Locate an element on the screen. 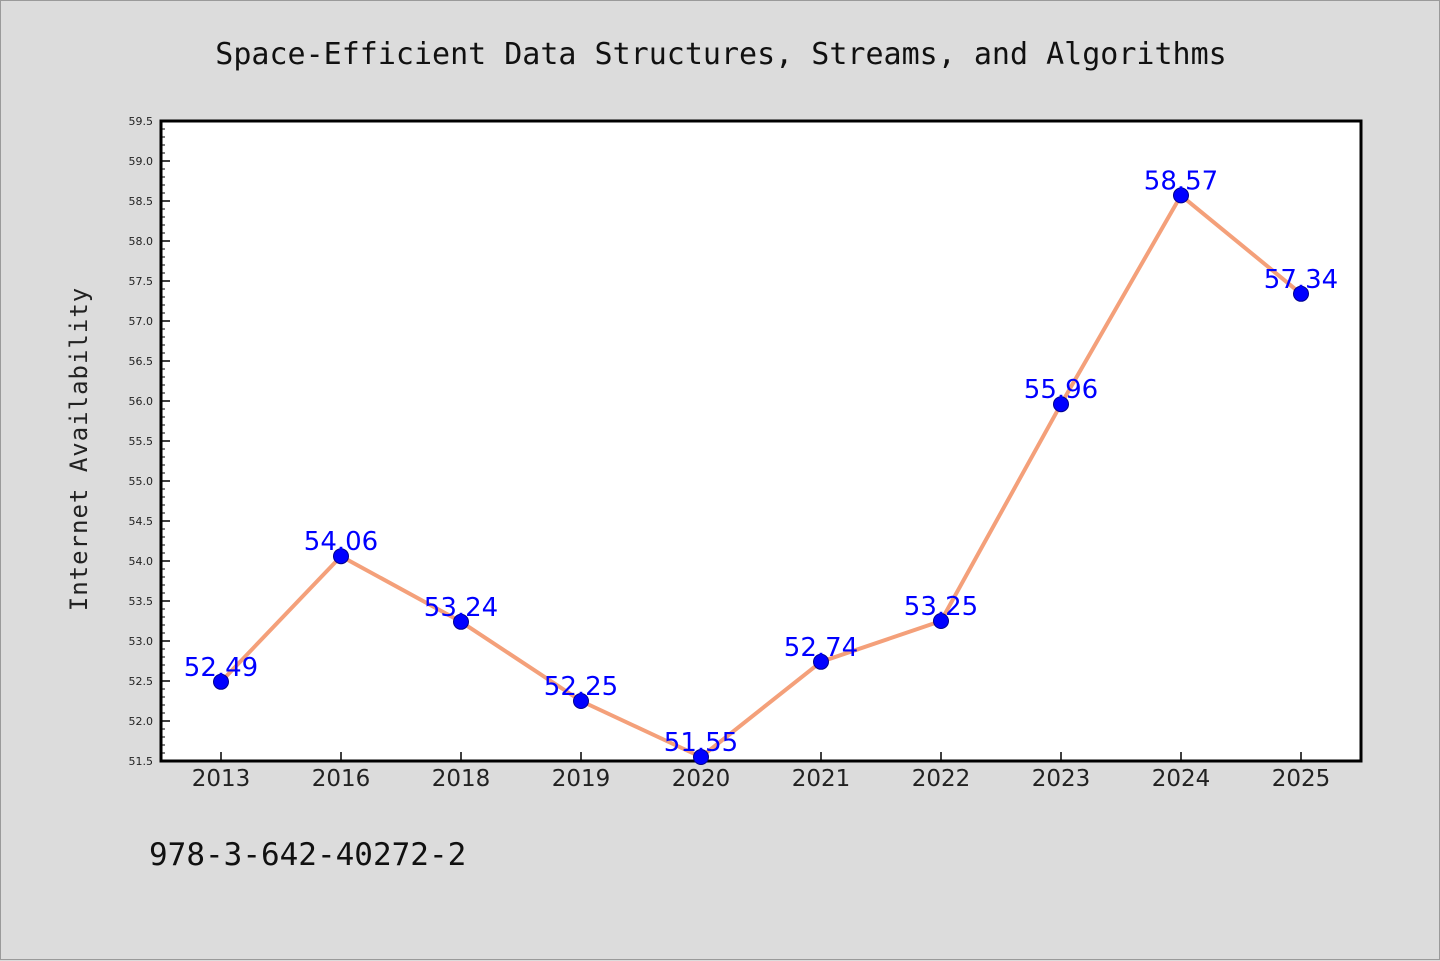 Image resolution: width=1440 pixels, height=961 pixels. y-tick-label: 56.5 is located at coordinates (141, 361).